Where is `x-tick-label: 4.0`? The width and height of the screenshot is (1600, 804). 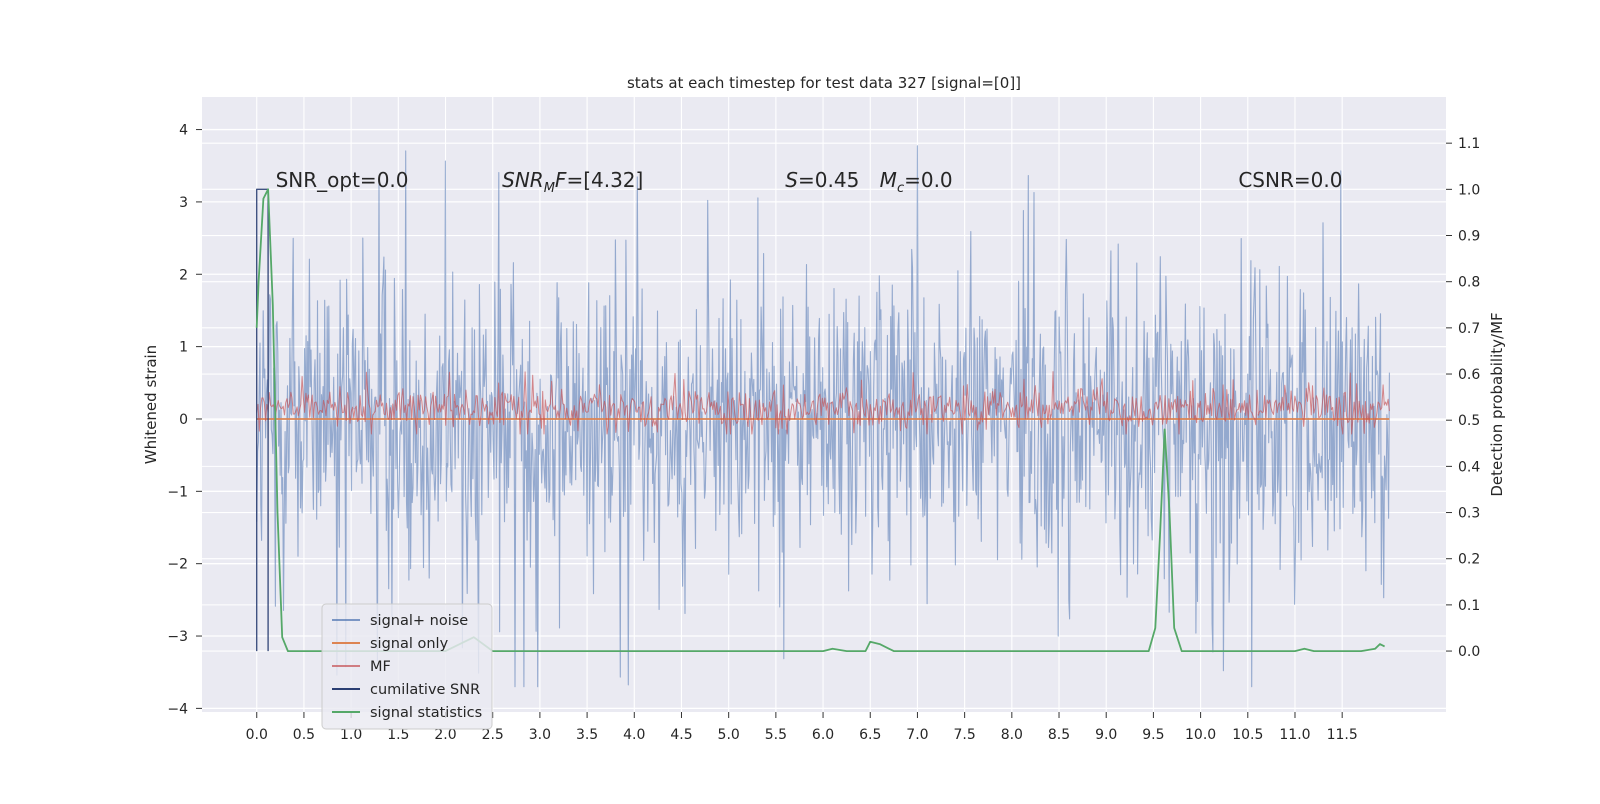
x-tick-label: 4.0 is located at coordinates (634, 735).